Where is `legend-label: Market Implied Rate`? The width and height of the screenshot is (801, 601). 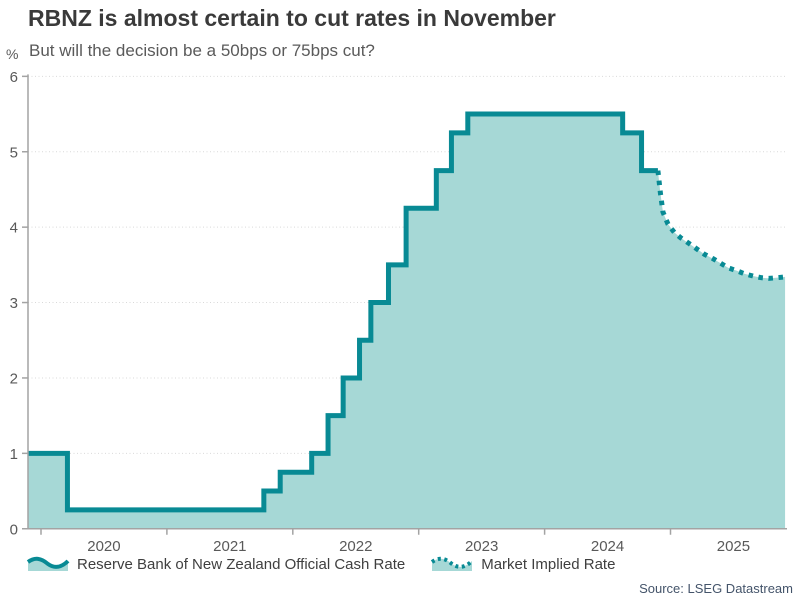 legend-label: Market Implied Rate is located at coordinates (548, 564).